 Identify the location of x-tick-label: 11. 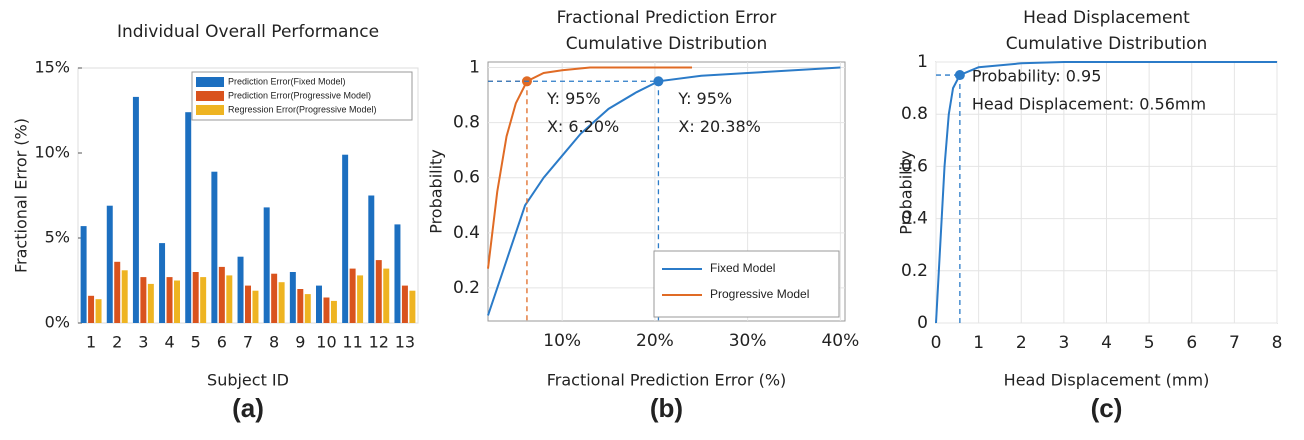
(352, 342).